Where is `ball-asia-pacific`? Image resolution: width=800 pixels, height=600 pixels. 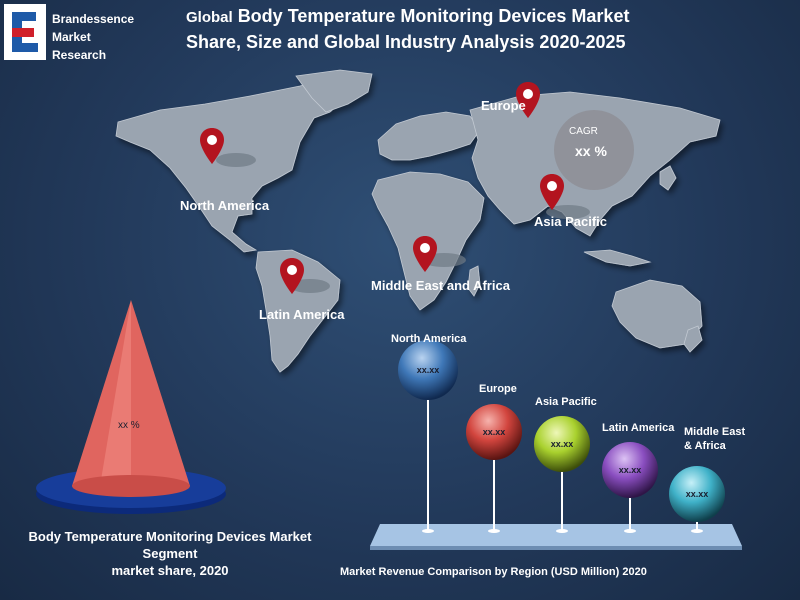 ball-asia-pacific is located at coordinates (562, 444).